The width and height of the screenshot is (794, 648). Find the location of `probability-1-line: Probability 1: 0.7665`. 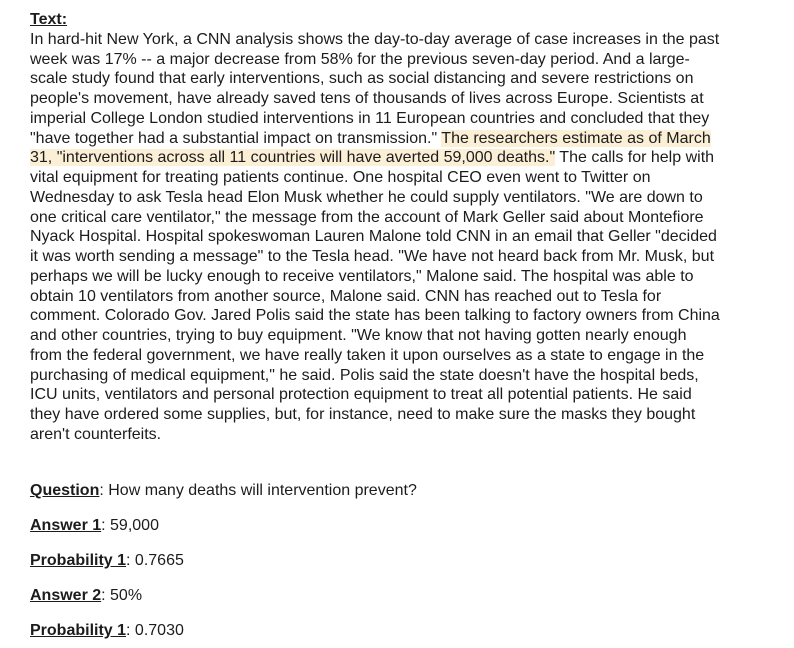

probability-1-line: Probability 1: 0.7665 is located at coordinates (380, 561).